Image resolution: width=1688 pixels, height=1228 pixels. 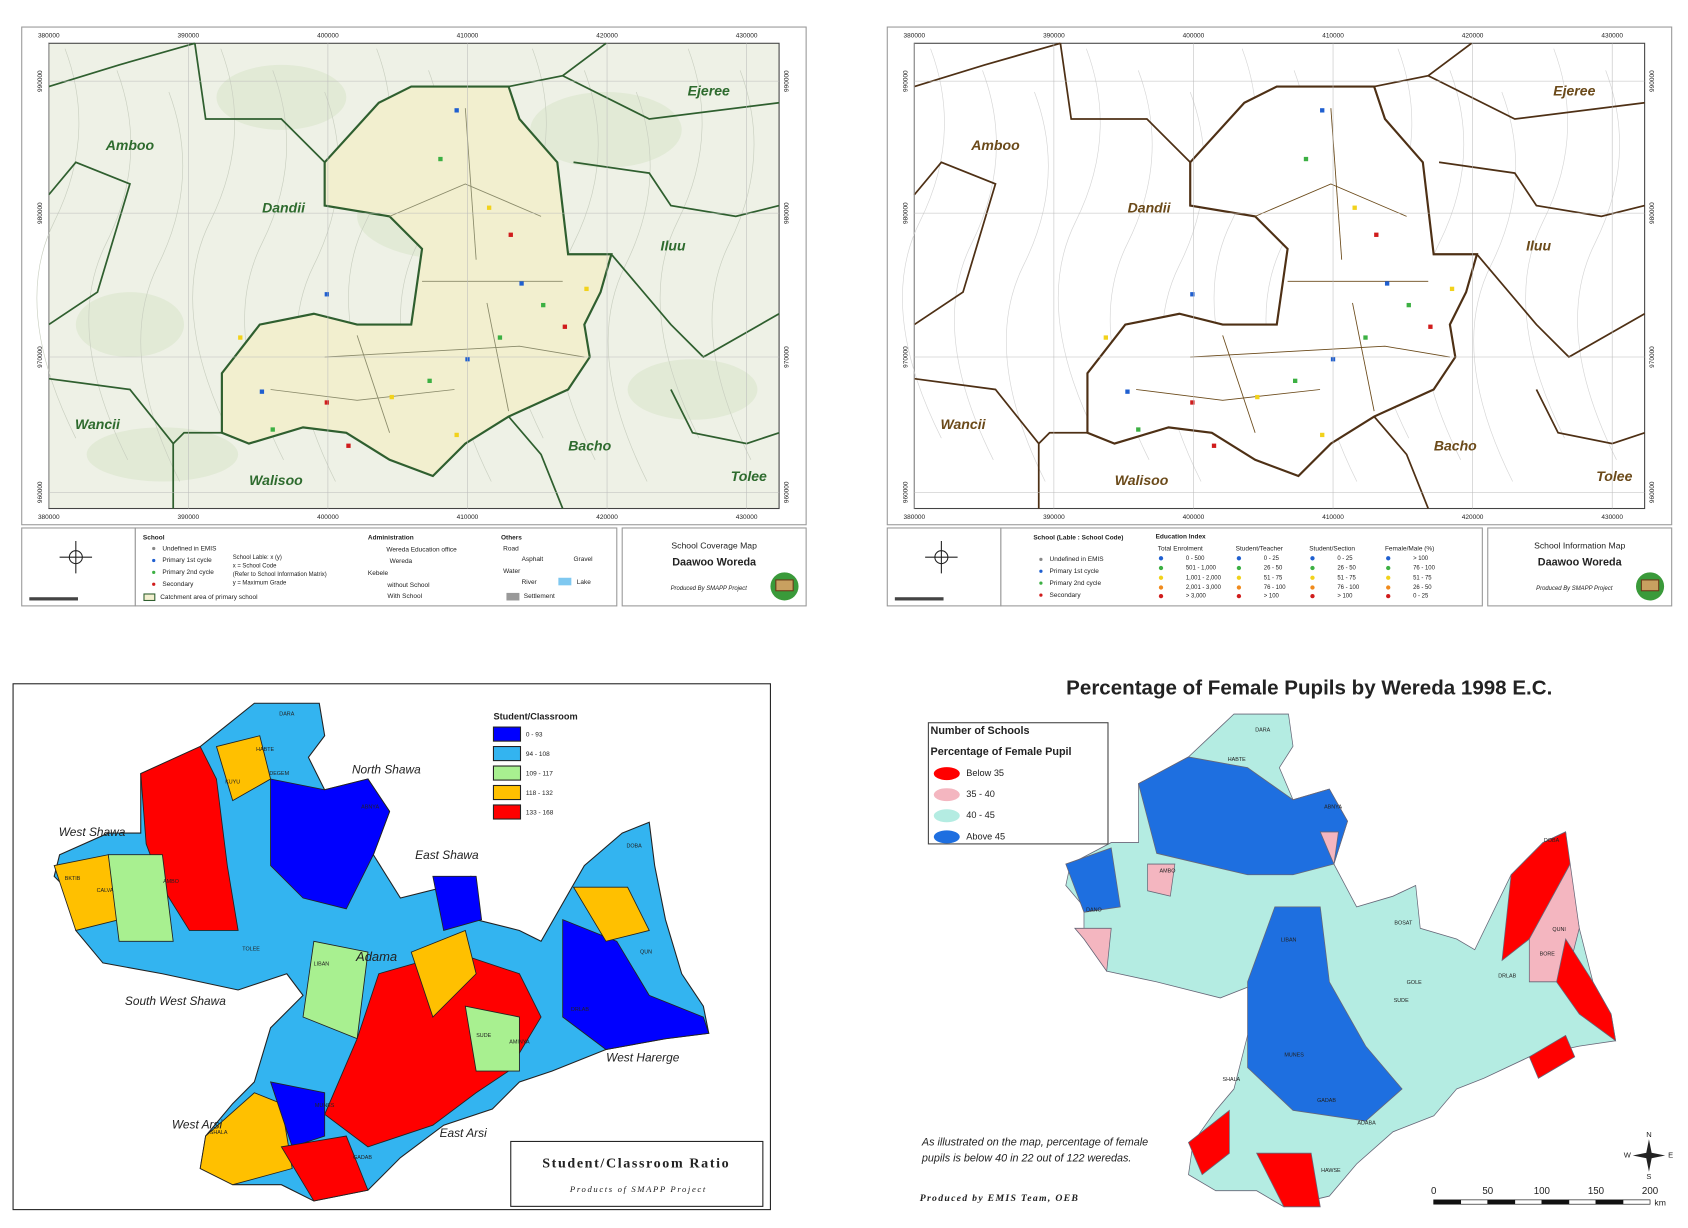 What do you see at coordinates (511, 548) in the screenshot?
I see `legend-item: Road` at bounding box center [511, 548].